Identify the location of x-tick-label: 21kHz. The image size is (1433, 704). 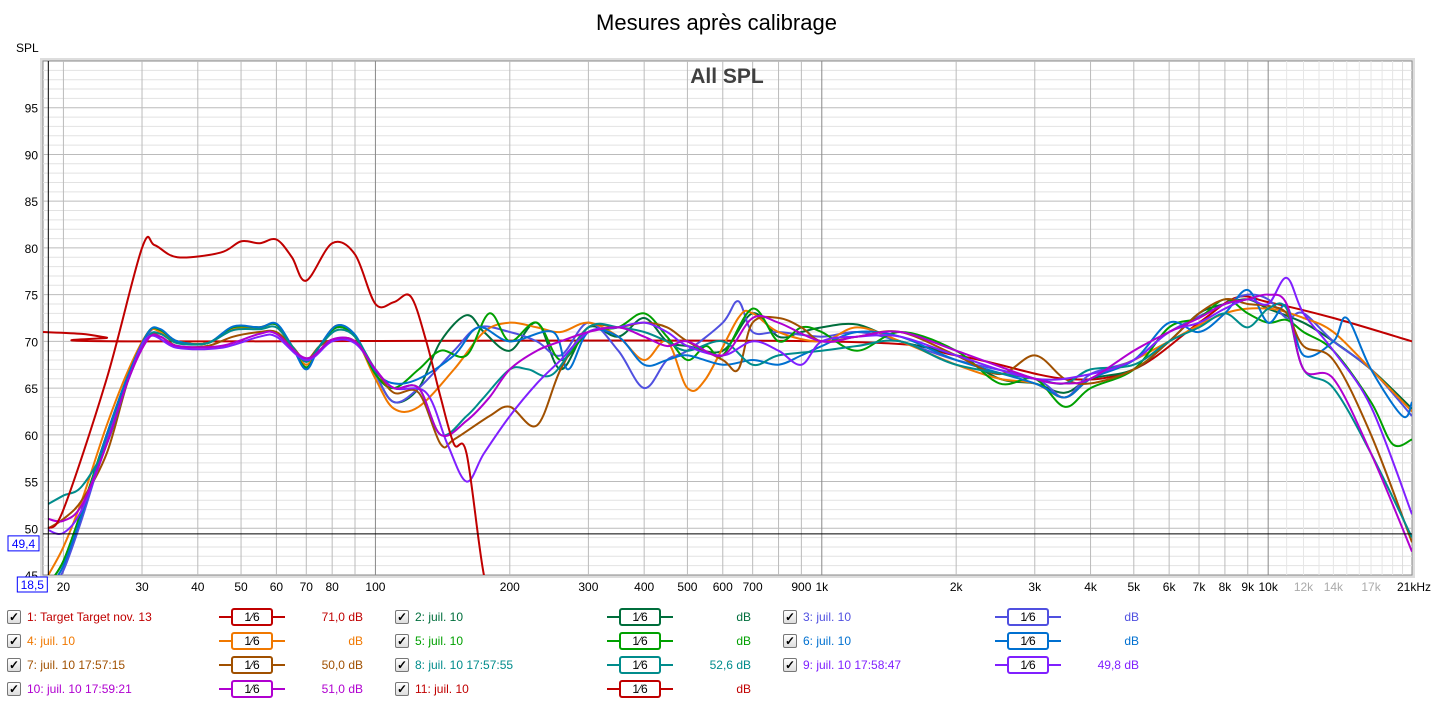
(1414, 587).